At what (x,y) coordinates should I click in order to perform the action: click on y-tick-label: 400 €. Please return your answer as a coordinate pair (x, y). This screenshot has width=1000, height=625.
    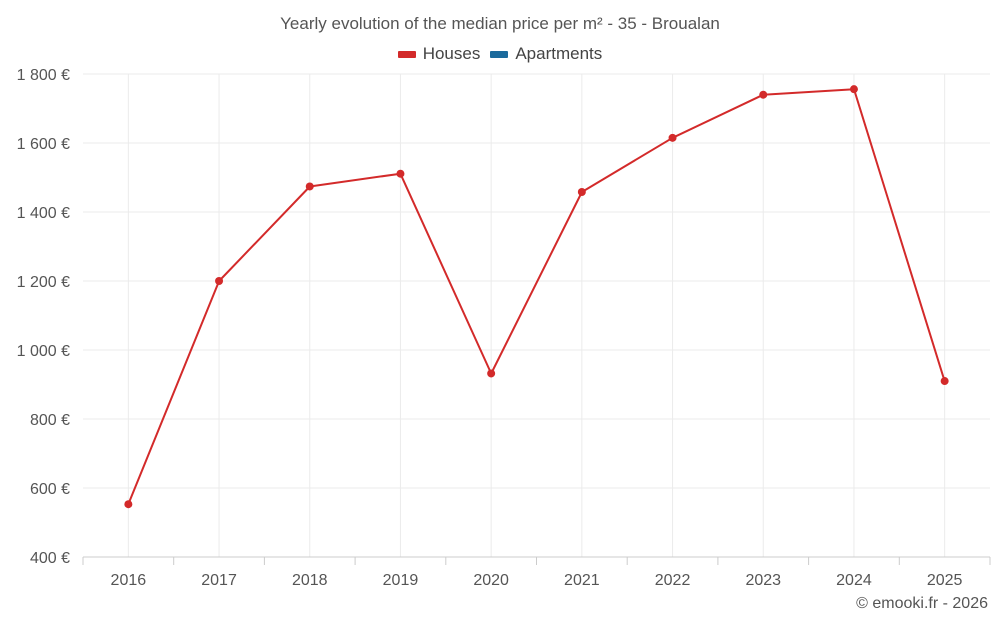
    Looking at the image, I should click on (50, 558).